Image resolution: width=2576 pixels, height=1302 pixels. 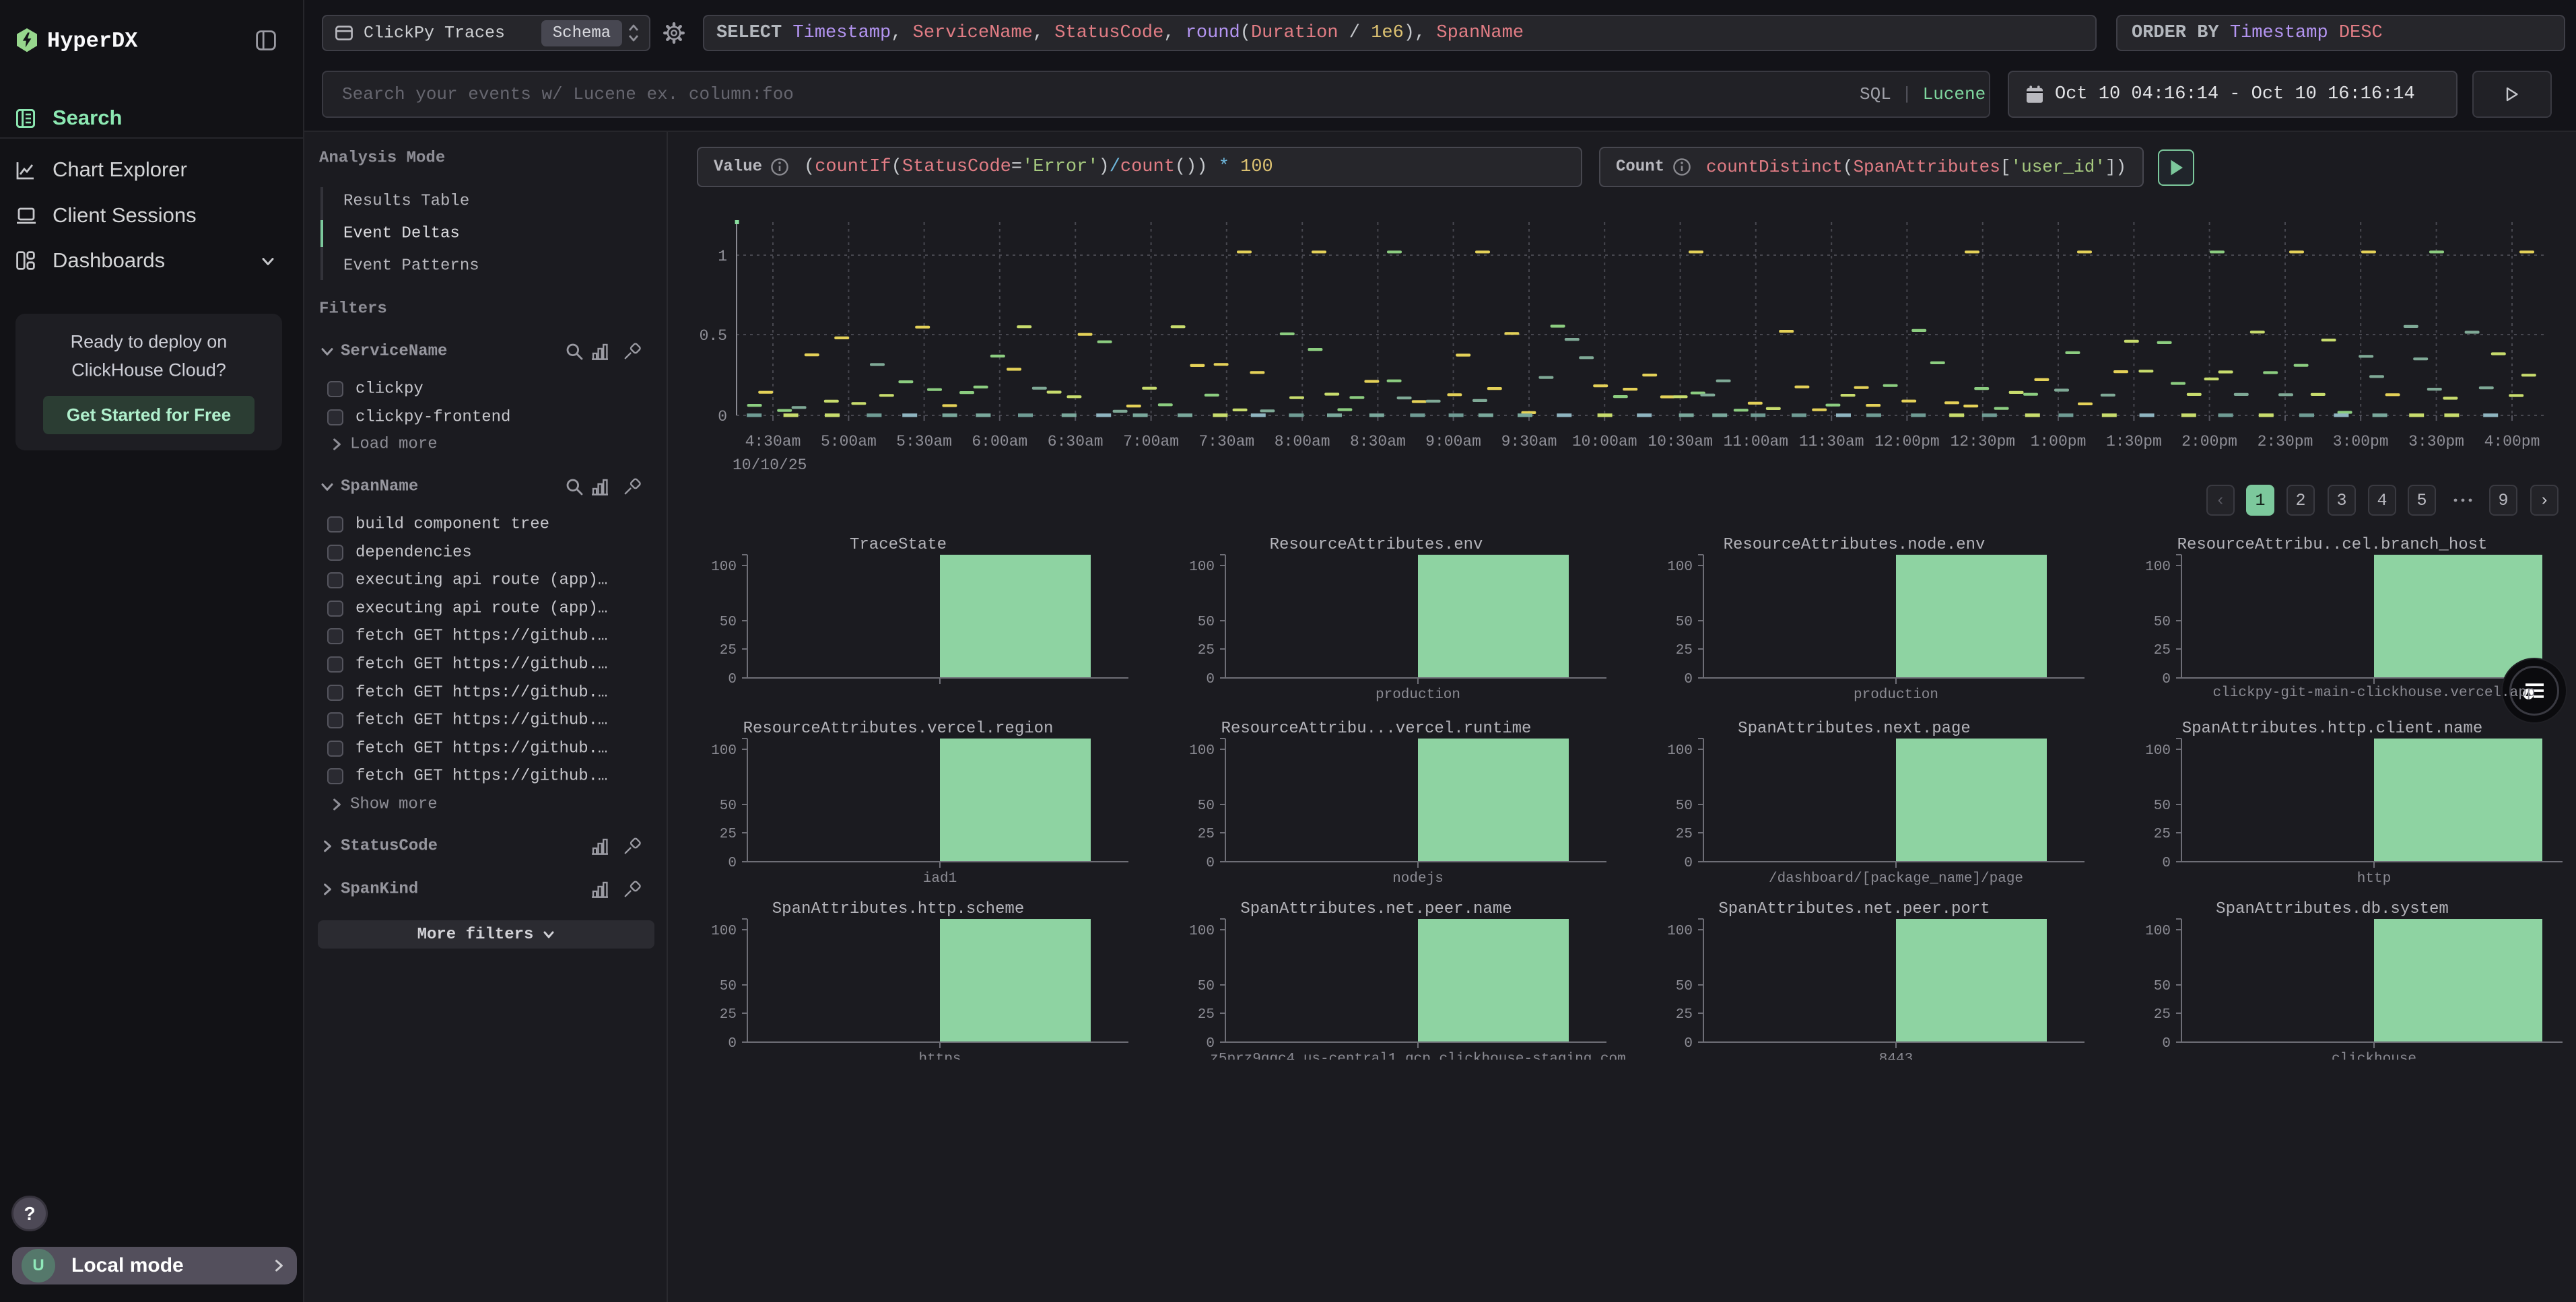 What do you see at coordinates (2374, 879) in the screenshot?
I see `svg-text: http` at bounding box center [2374, 879].